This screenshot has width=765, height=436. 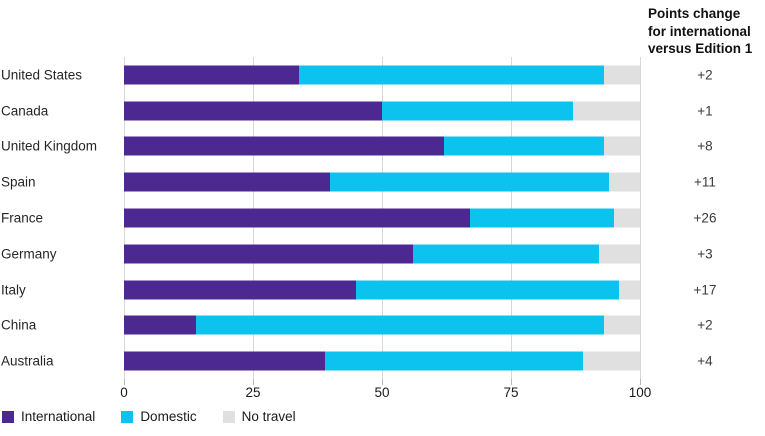 What do you see at coordinates (18, 182) in the screenshot?
I see `category-label: Spain` at bounding box center [18, 182].